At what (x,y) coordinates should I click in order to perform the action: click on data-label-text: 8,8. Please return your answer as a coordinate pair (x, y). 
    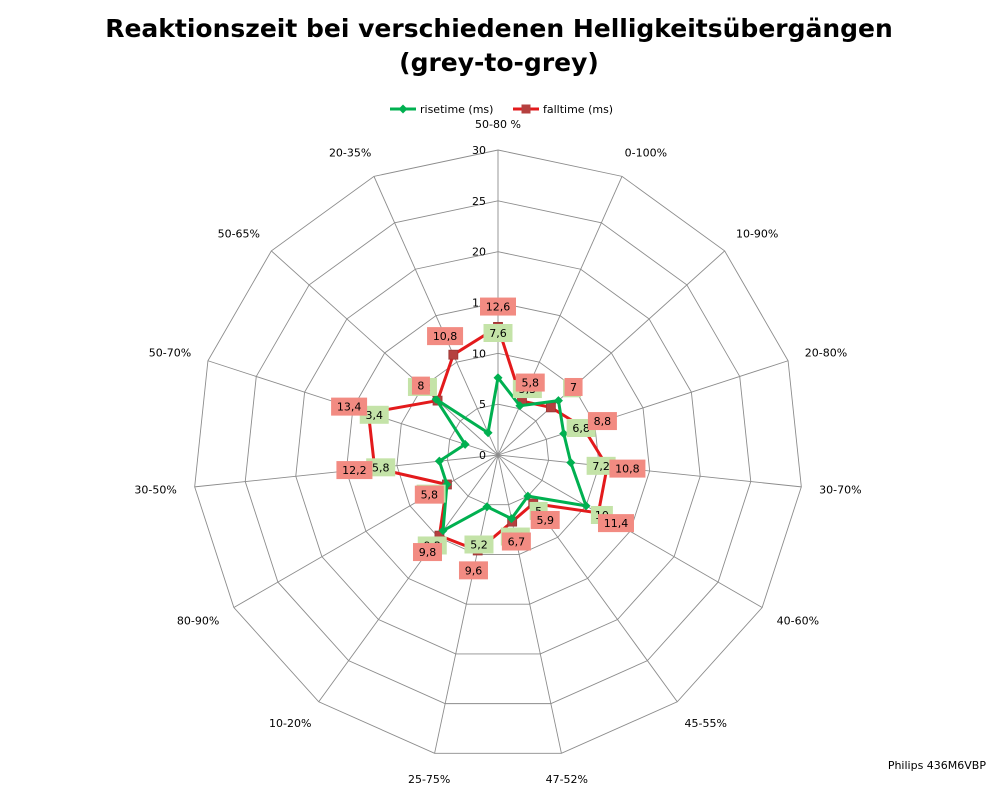
    Looking at the image, I should click on (603, 421).